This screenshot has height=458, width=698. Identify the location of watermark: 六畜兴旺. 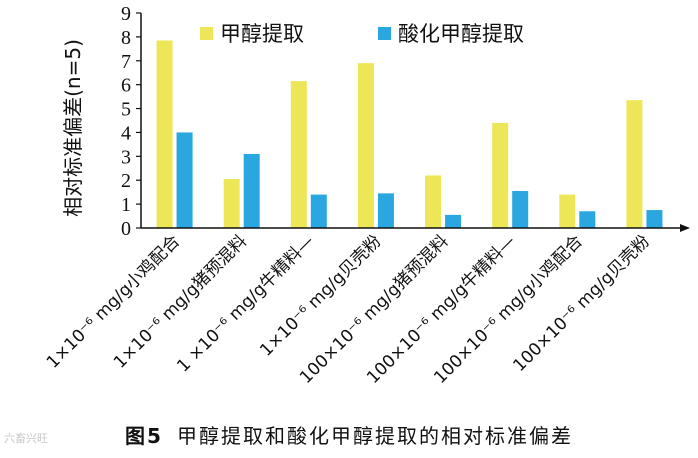
(26, 438).